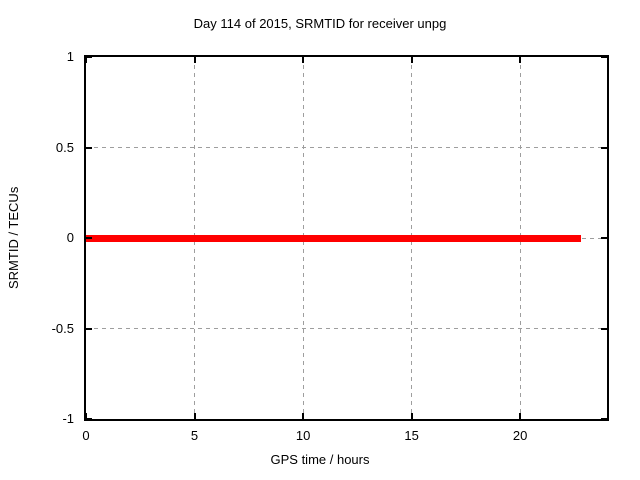  Describe the element at coordinates (194, 435) in the screenshot. I see `x-tick-label: 5` at that location.